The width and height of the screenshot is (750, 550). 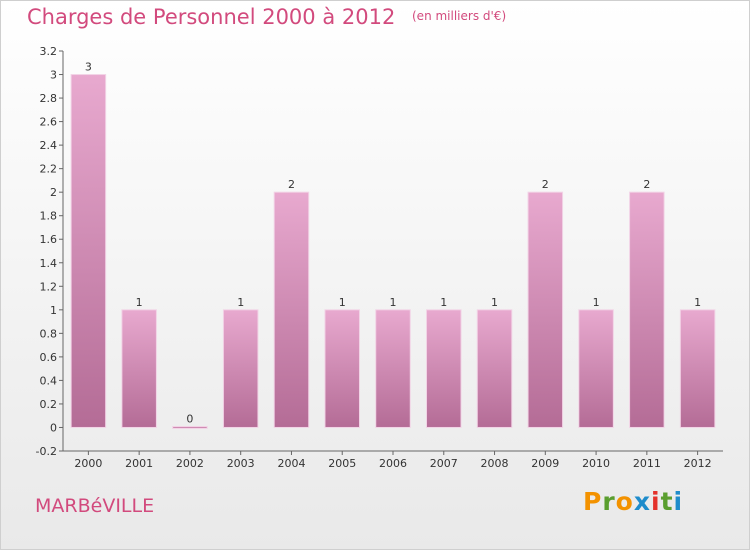 What do you see at coordinates (697, 302) in the screenshot?
I see `data-label-2012: 1` at bounding box center [697, 302].